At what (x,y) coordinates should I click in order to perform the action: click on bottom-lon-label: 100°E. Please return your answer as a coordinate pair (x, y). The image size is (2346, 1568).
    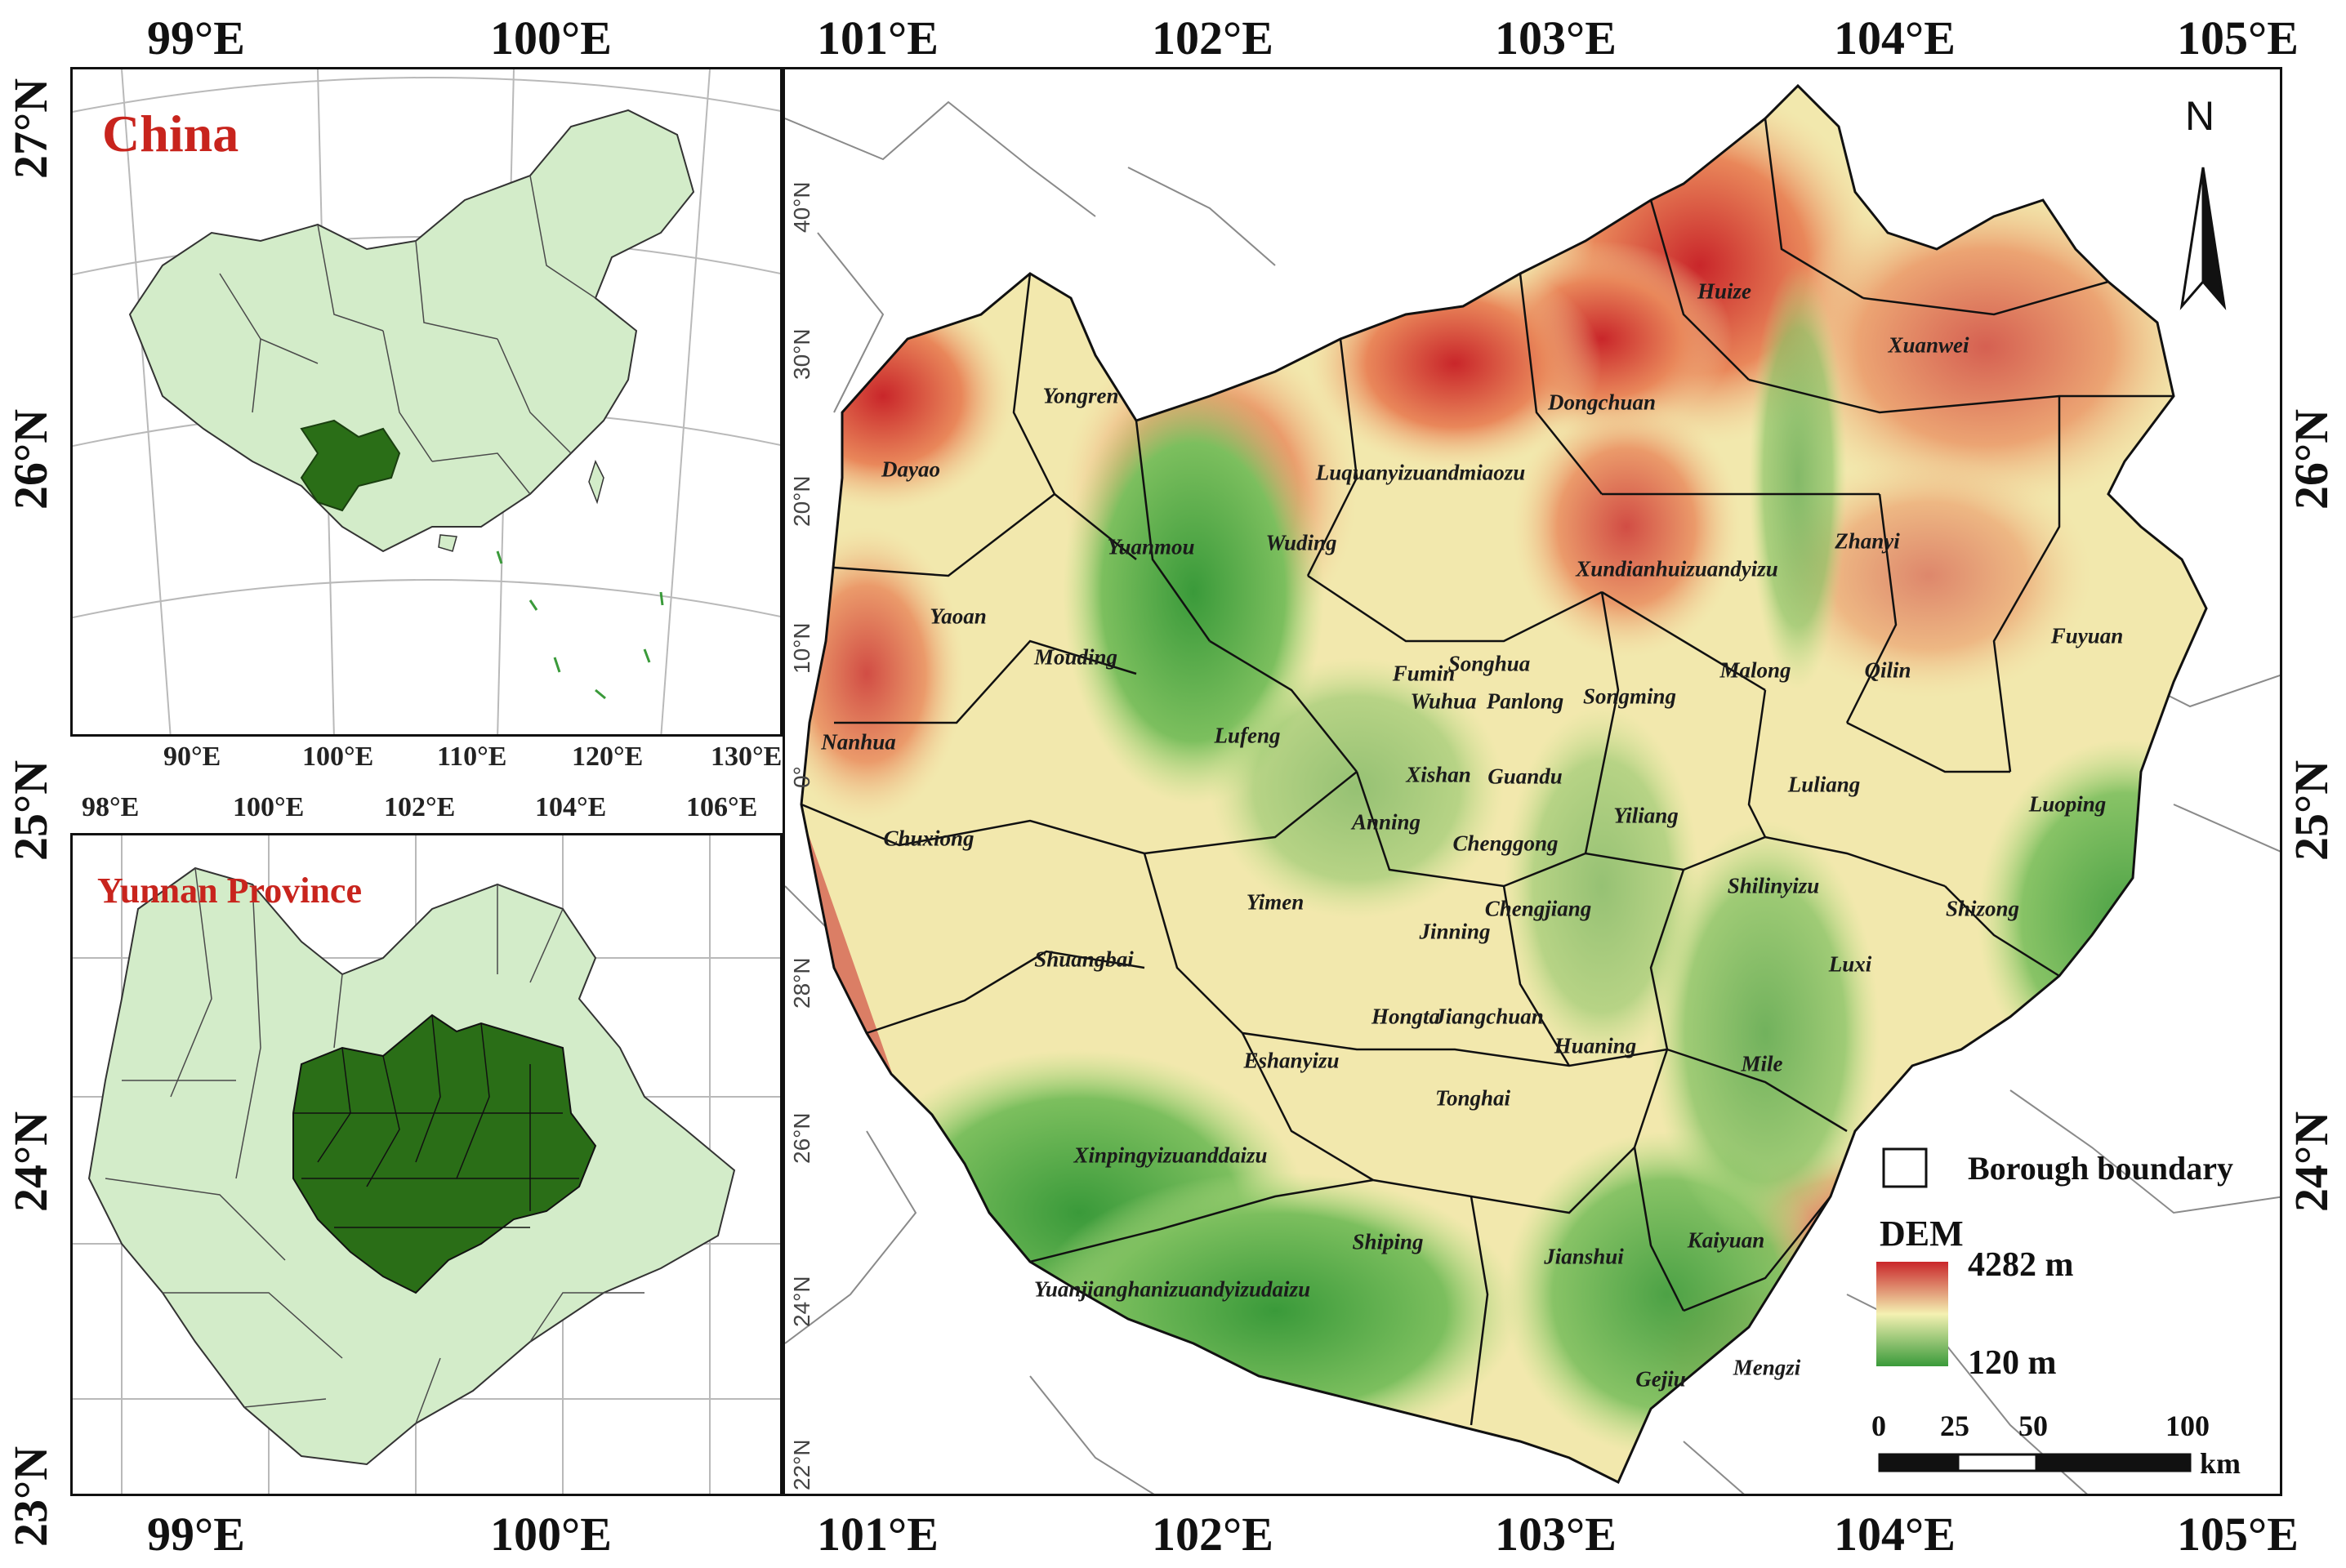
    Looking at the image, I should click on (551, 1534).